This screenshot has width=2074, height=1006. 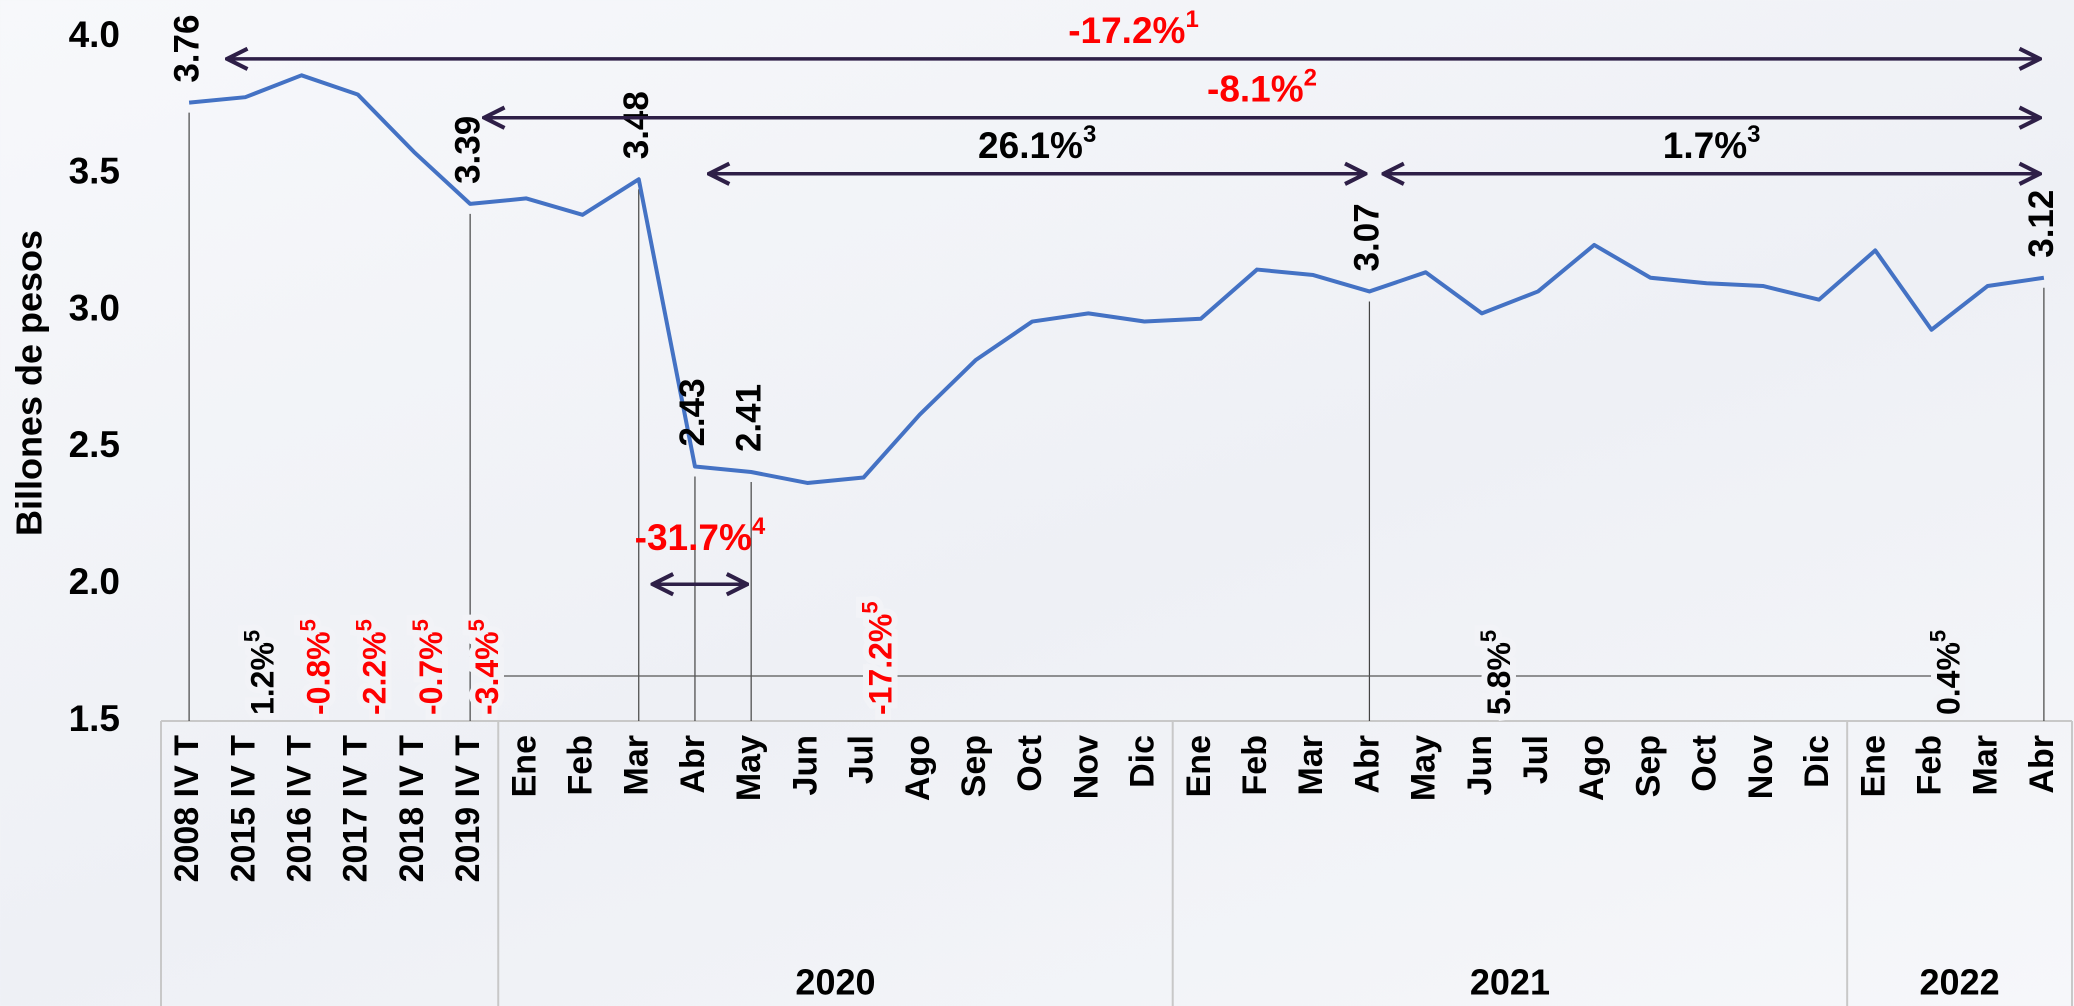 What do you see at coordinates (94, 307) in the screenshot?
I see `y-tick-label: 3.0` at bounding box center [94, 307].